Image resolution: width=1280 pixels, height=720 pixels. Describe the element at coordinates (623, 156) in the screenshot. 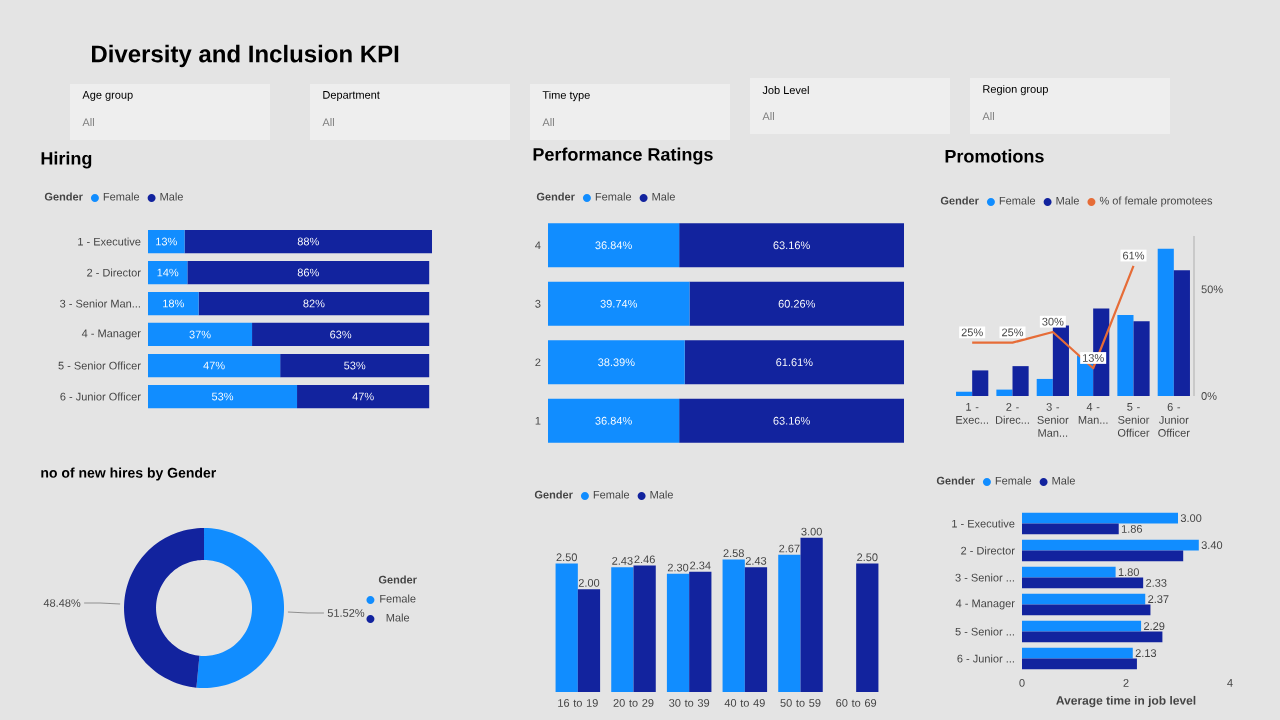

I see `chart-title: Performance Ratings` at that location.